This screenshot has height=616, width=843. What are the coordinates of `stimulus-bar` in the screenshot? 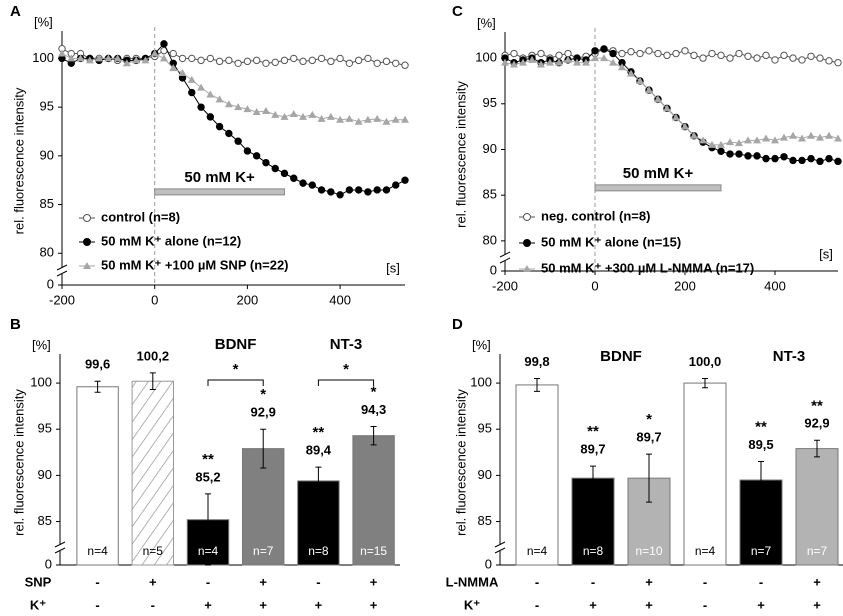 It's located at (658, 188).